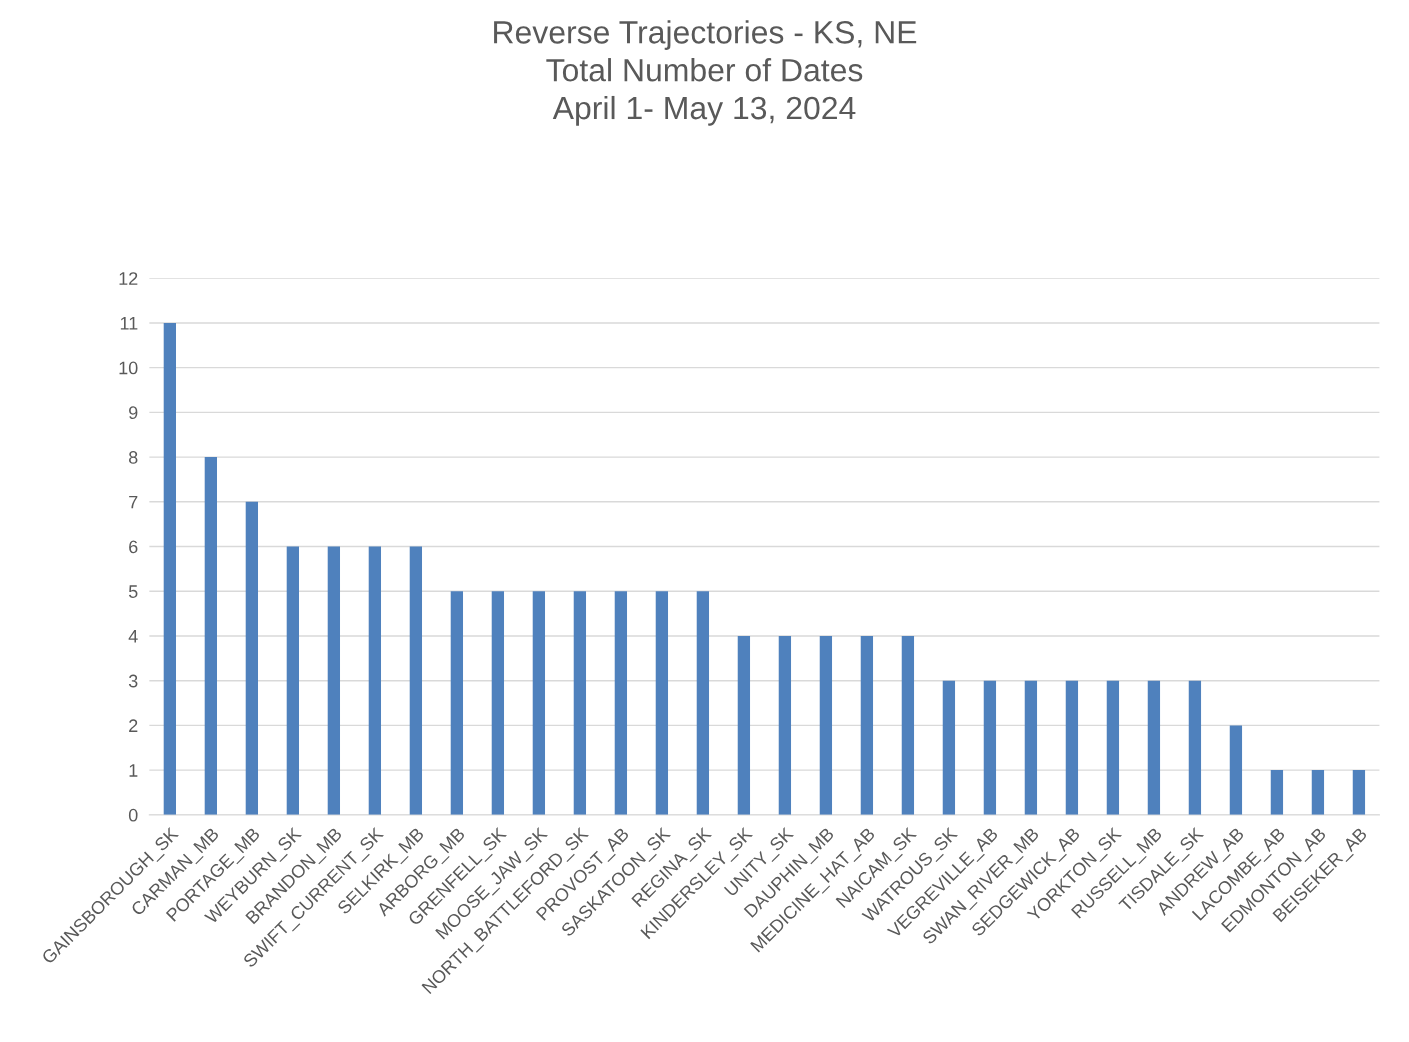  Describe the element at coordinates (129, 323) in the screenshot. I see `y-tick-label: 11` at that location.